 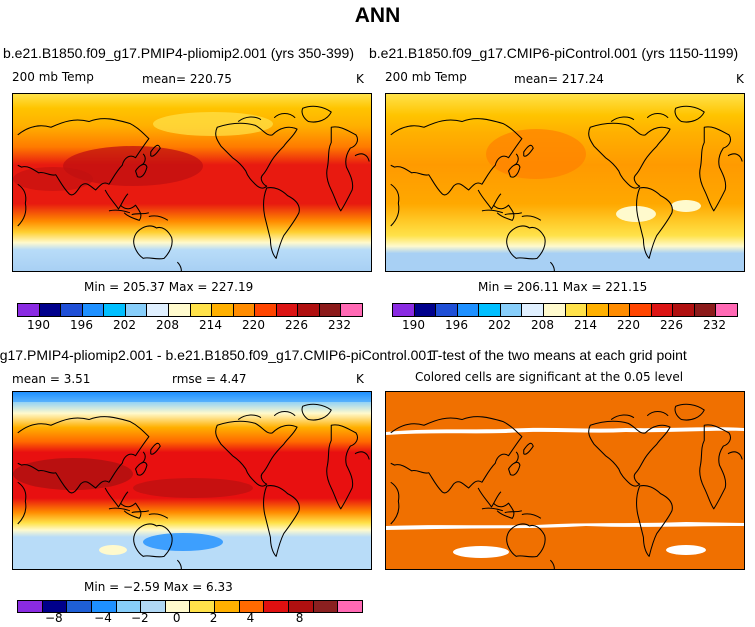 I want to click on colorbar-tick-label: 4, so click(x=250, y=618).